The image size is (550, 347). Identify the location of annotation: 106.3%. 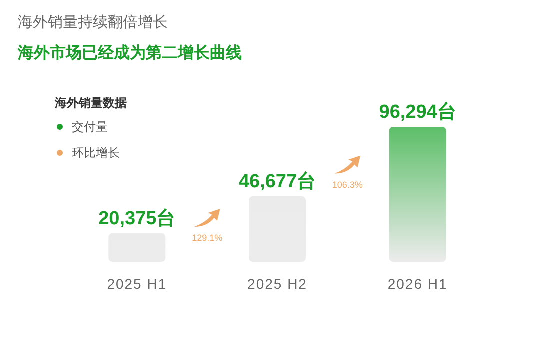
(347, 185).